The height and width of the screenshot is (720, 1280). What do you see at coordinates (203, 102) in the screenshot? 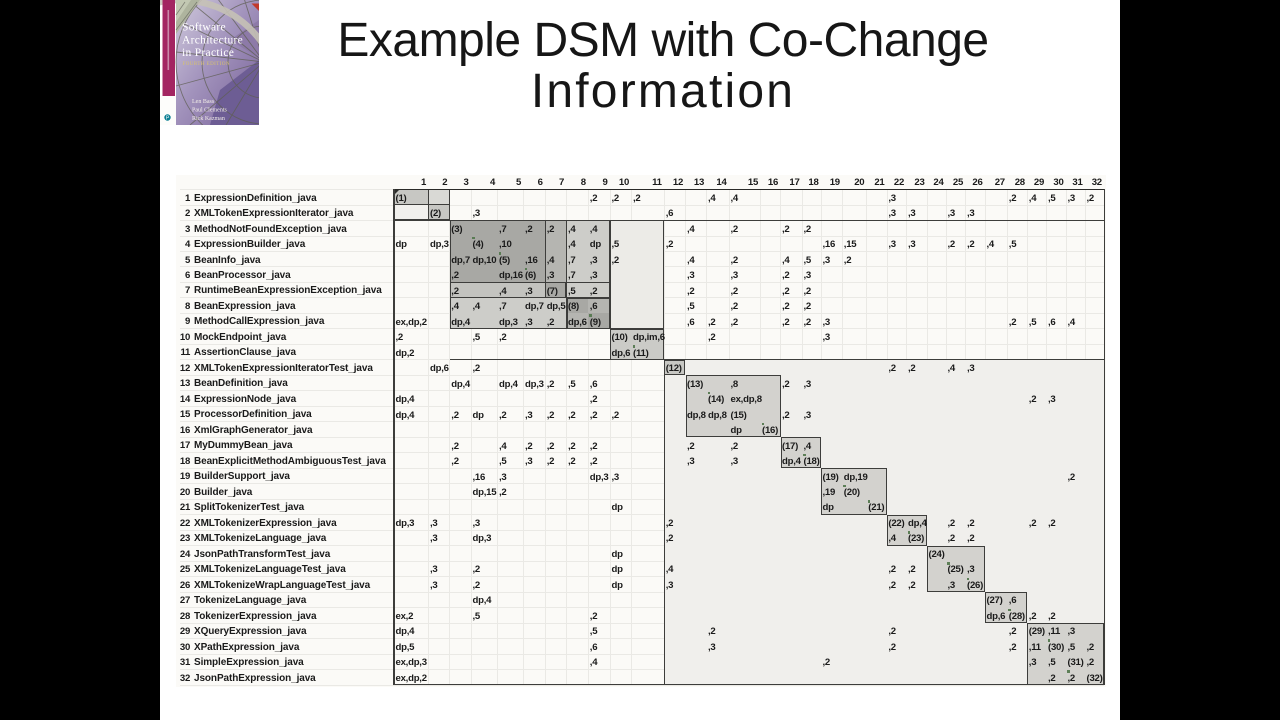
I see `svg-text: Len Bass` at bounding box center [203, 102].